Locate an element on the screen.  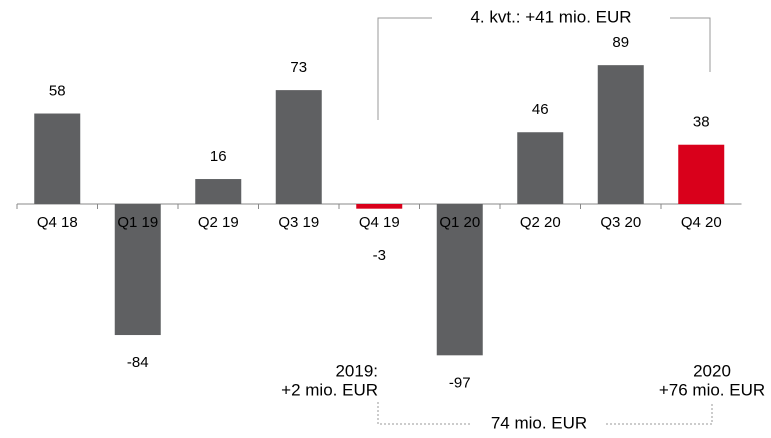
data-label: 38 is located at coordinates (701, 122).